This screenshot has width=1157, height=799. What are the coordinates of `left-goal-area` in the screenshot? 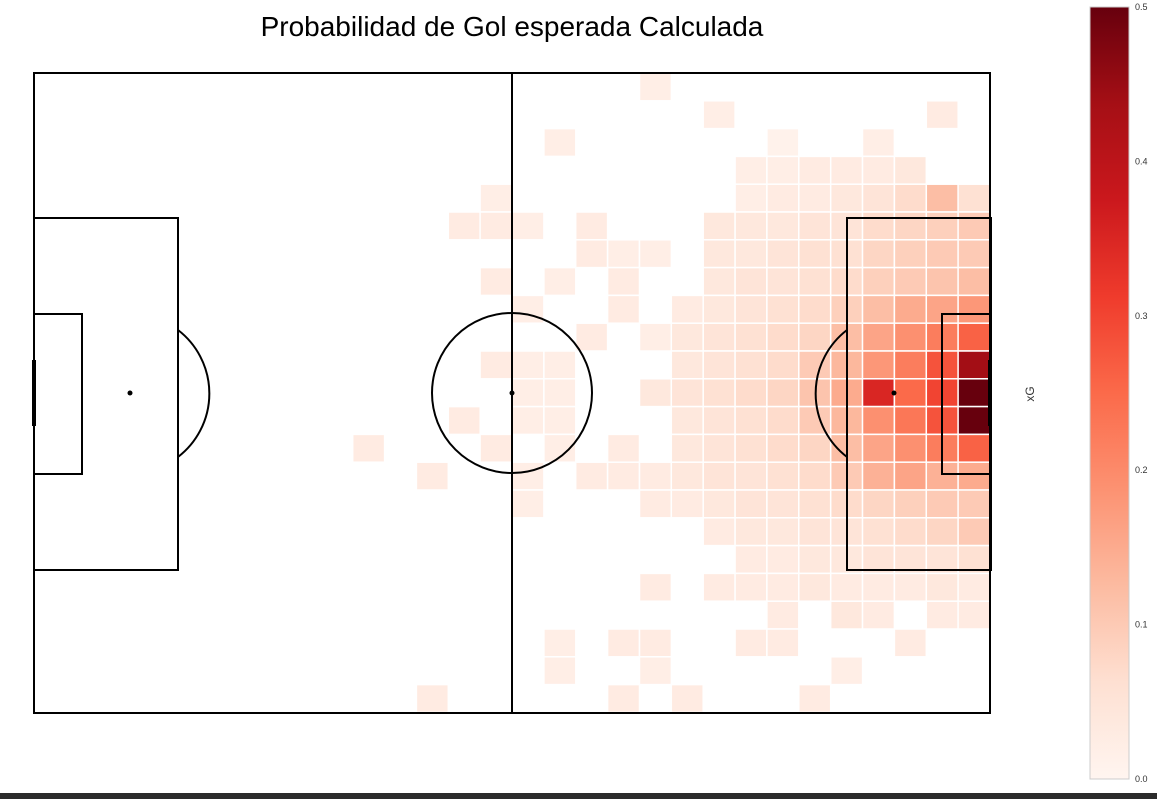 It's located at (58, 394).